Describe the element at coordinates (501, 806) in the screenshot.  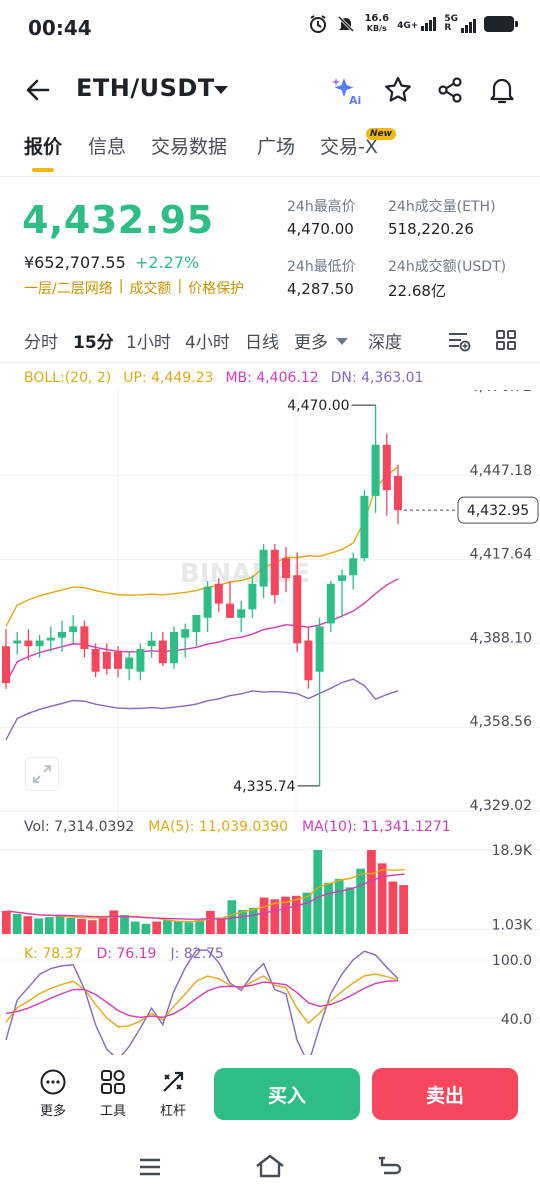
I see `y-axis-label: 4,329.02` at that location.